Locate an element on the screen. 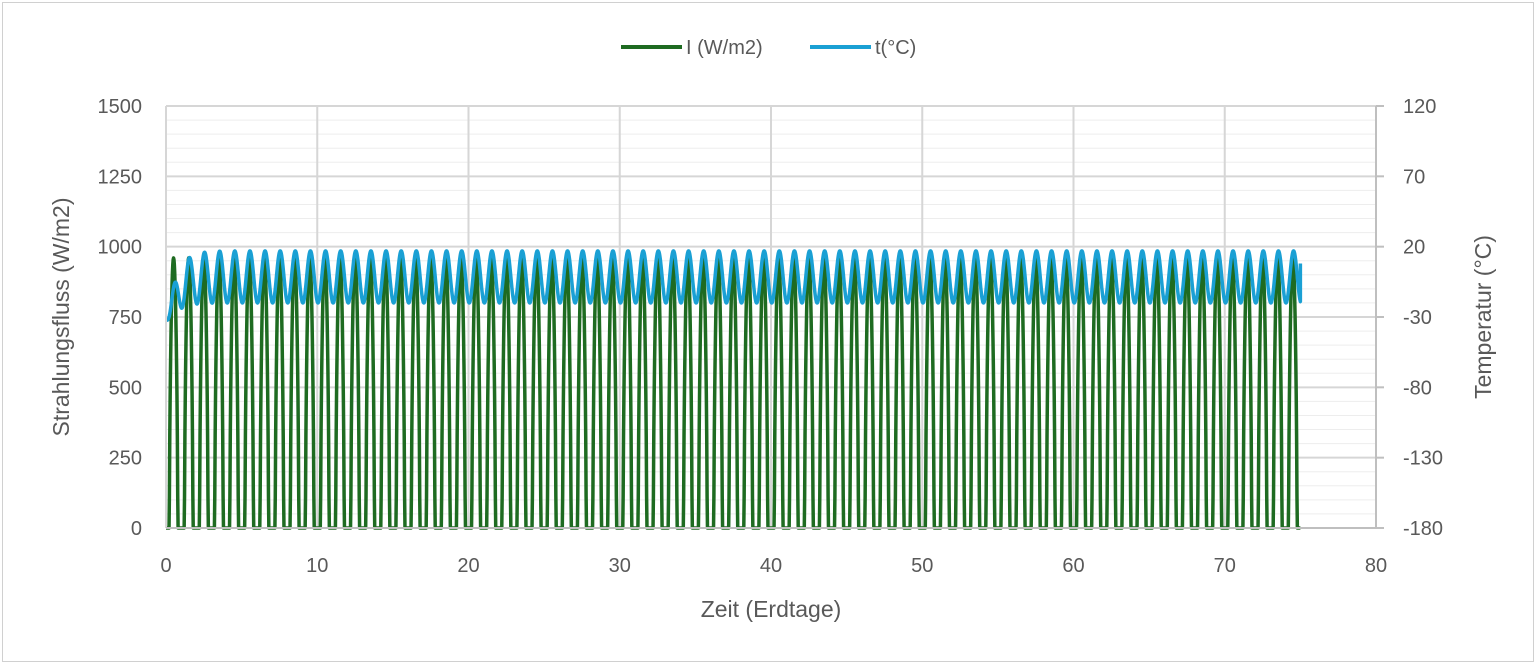 Image resolution: width=1538 pixels, height=666 pixels. legend: I (W/m2) t(°C) is located at coordinates (768, 48).